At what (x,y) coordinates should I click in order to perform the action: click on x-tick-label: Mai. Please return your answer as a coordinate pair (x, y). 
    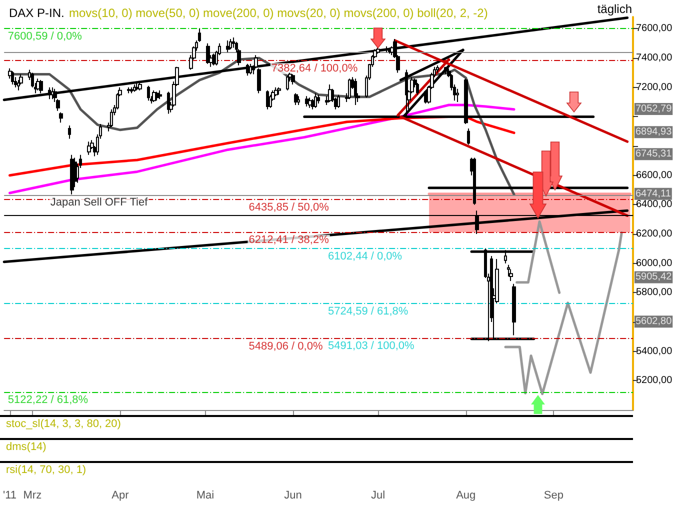
    Looking at the image, I should click on (205, 496).